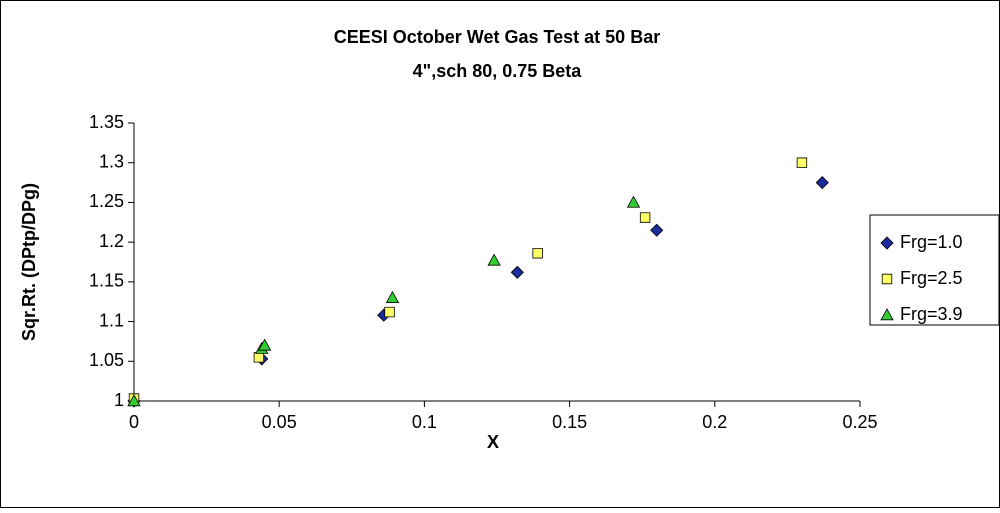  What do you see at coordinates (493, 442) in the screenshot?
I see `x-axis-label: X` at bounding box center [493, 442].